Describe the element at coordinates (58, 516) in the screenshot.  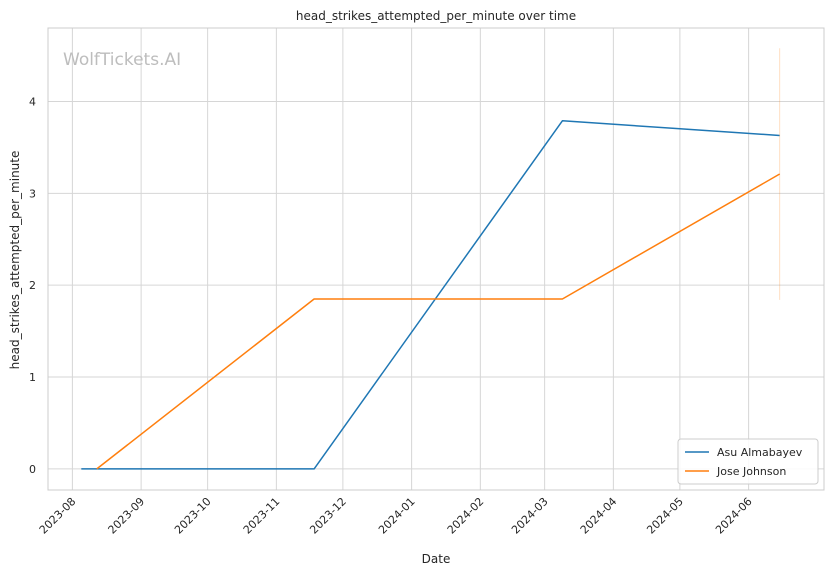
I see `x-tick-label: 2023-08` at that location.